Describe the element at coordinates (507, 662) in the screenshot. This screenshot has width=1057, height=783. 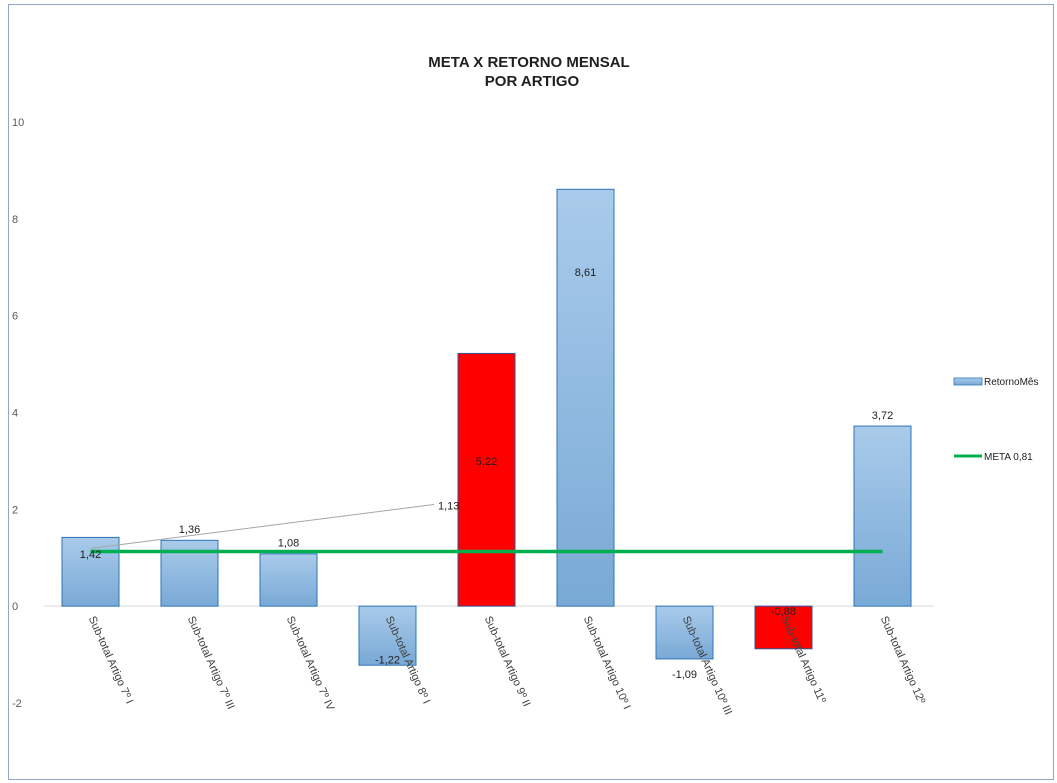
I see `category-label: Sub-total Artigo 9º II` at that location.